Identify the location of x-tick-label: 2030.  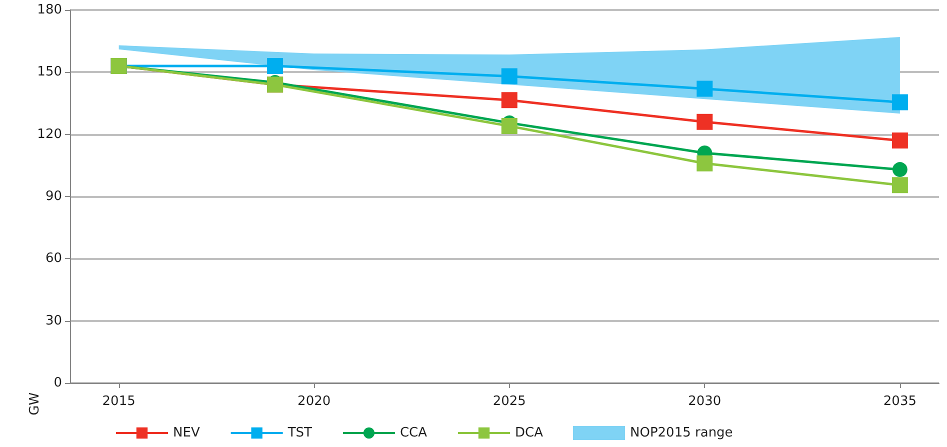
(705, 401).